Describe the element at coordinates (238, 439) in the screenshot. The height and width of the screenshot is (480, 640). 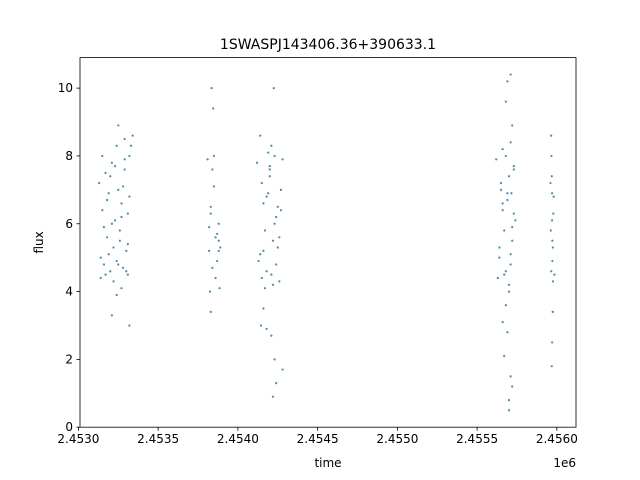
I see `x-tick-label: 2.4540` at that location.